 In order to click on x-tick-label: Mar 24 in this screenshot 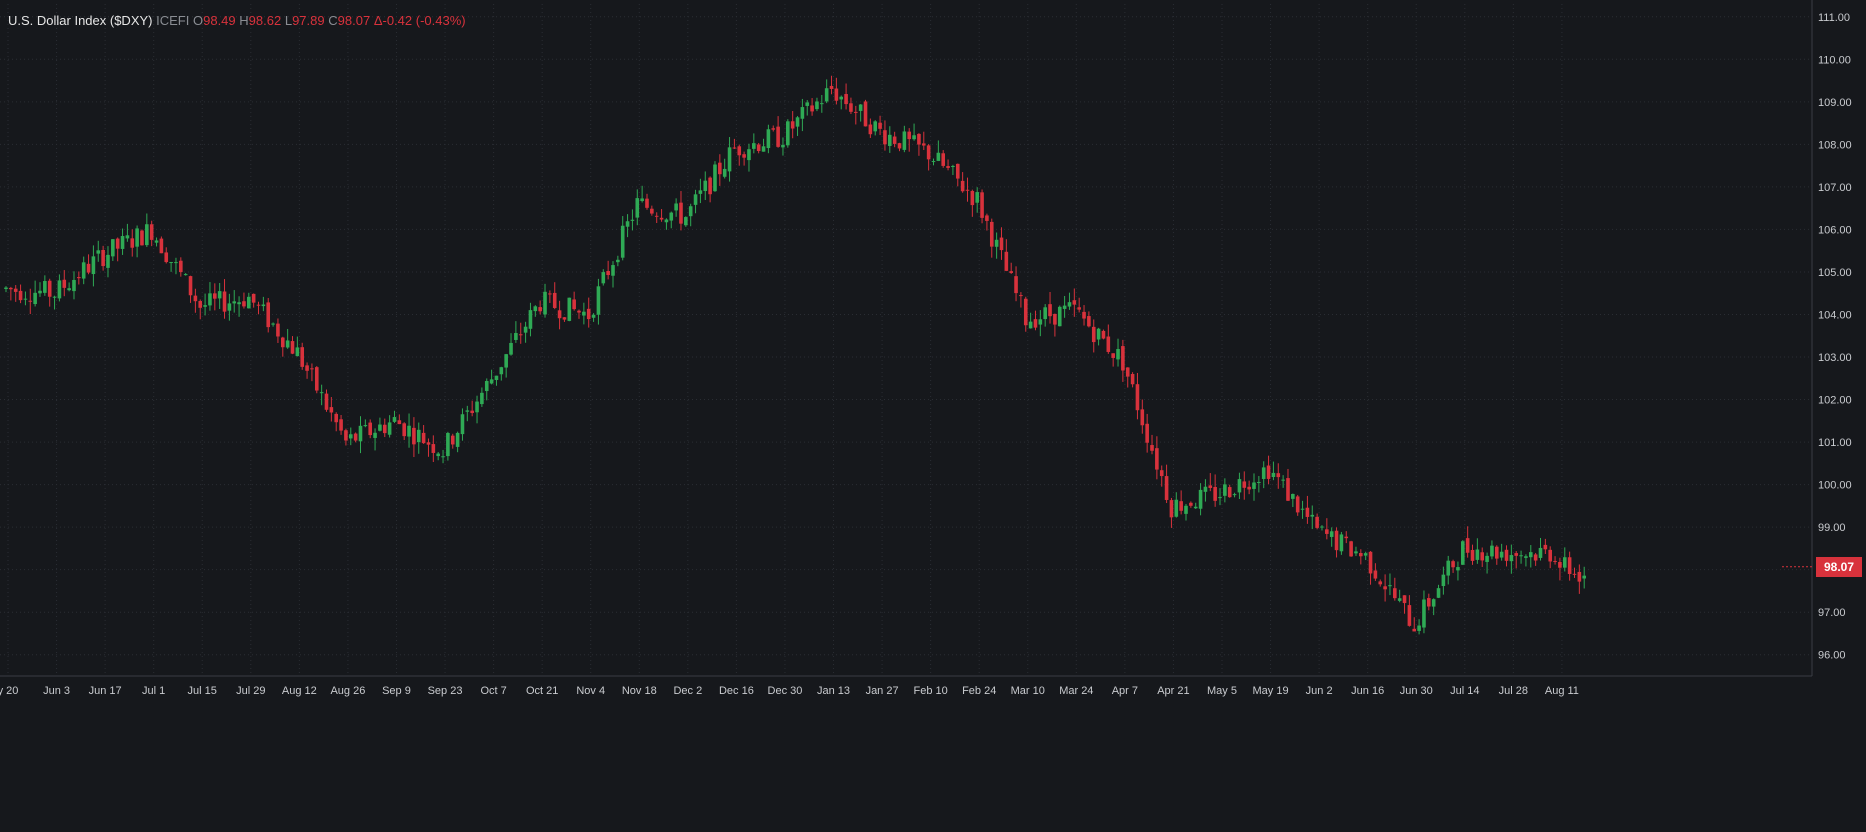, I will do `click(1076, 691)`.